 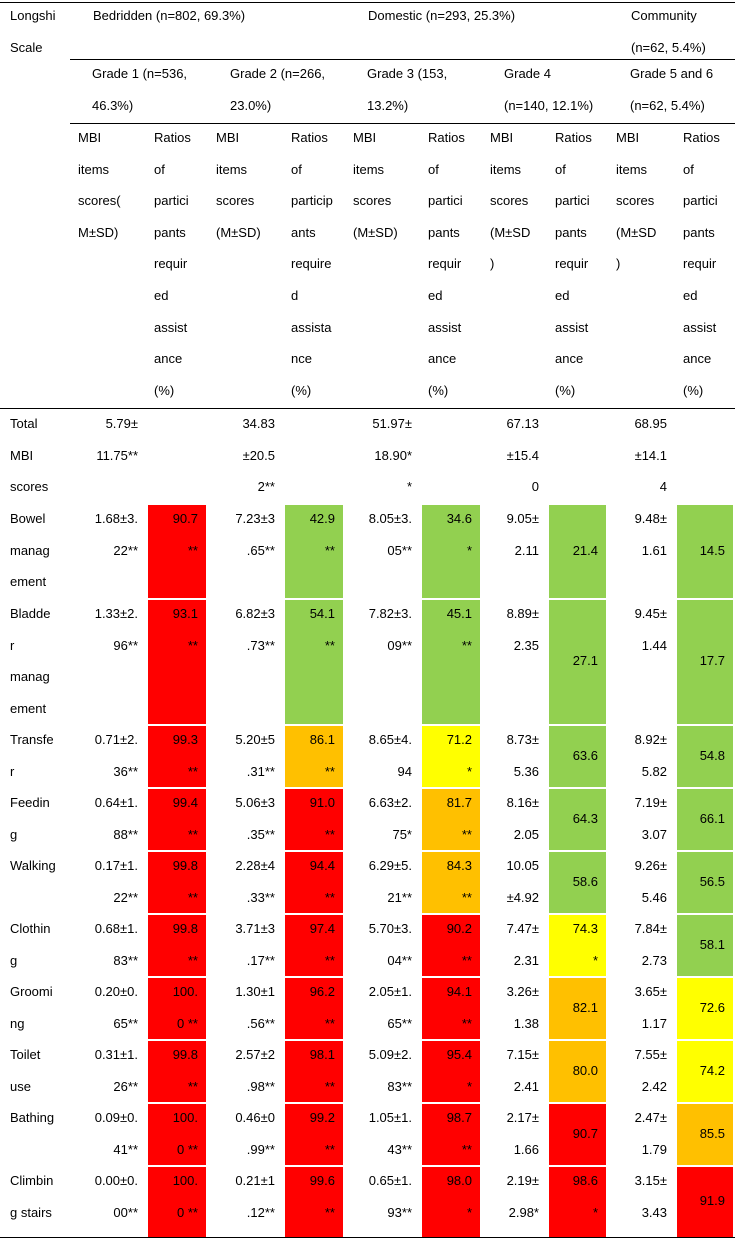 I want to click on mbi-score-line: 8.65±4., so click(x=390, y=739).